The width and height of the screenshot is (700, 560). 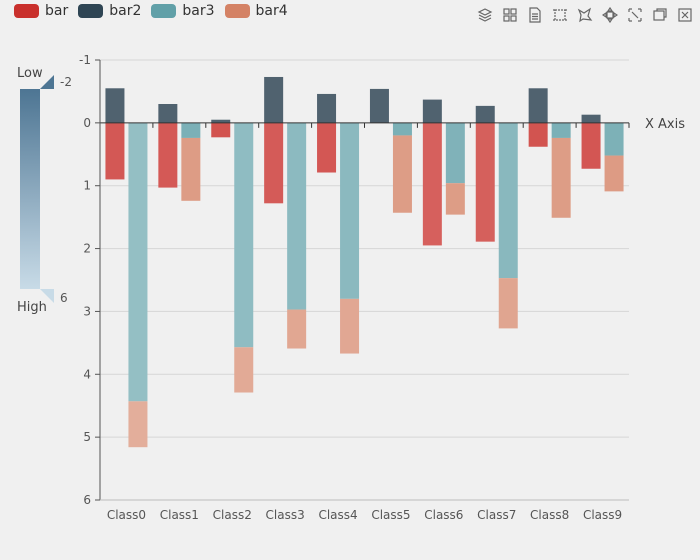 I want to click on bar-bar2-Class2, so click(x=221, y=121).